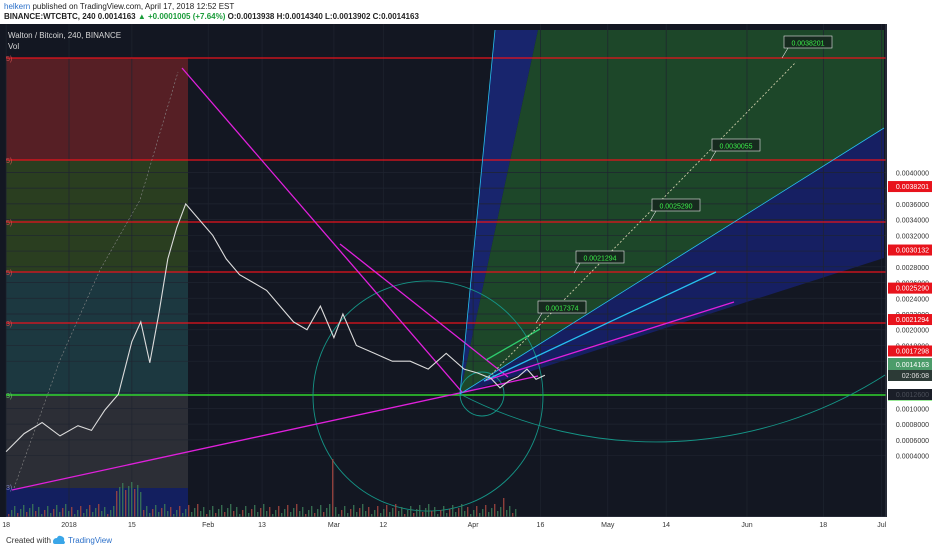 The image size is (932, 550). What do you see at coordinates (9, 324) in the screenshot?
I see `level-label-part-5: 3)` at bounding box center [9, 324].